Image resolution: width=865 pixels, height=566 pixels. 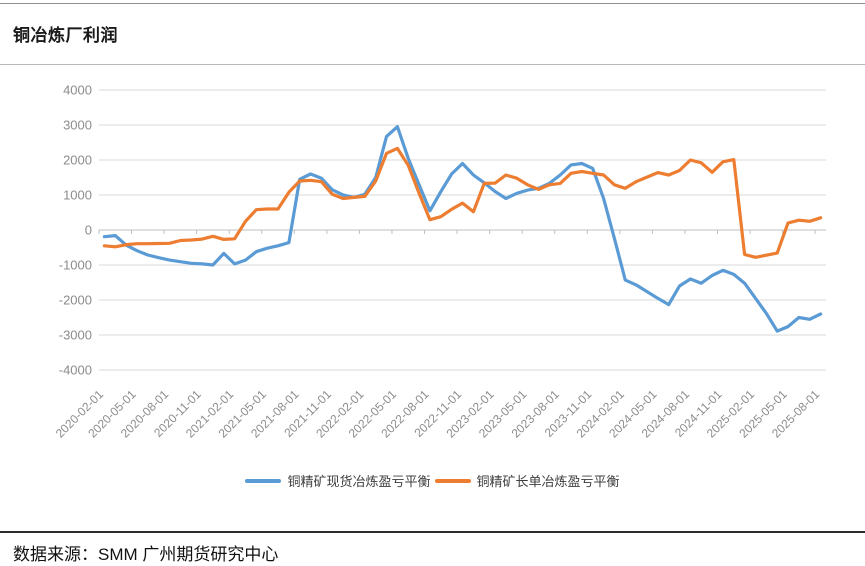 What do you see at coordinates (263, 480) in the screenshot?
I see `spot-series-swatch` at bounding box center [263, 480].